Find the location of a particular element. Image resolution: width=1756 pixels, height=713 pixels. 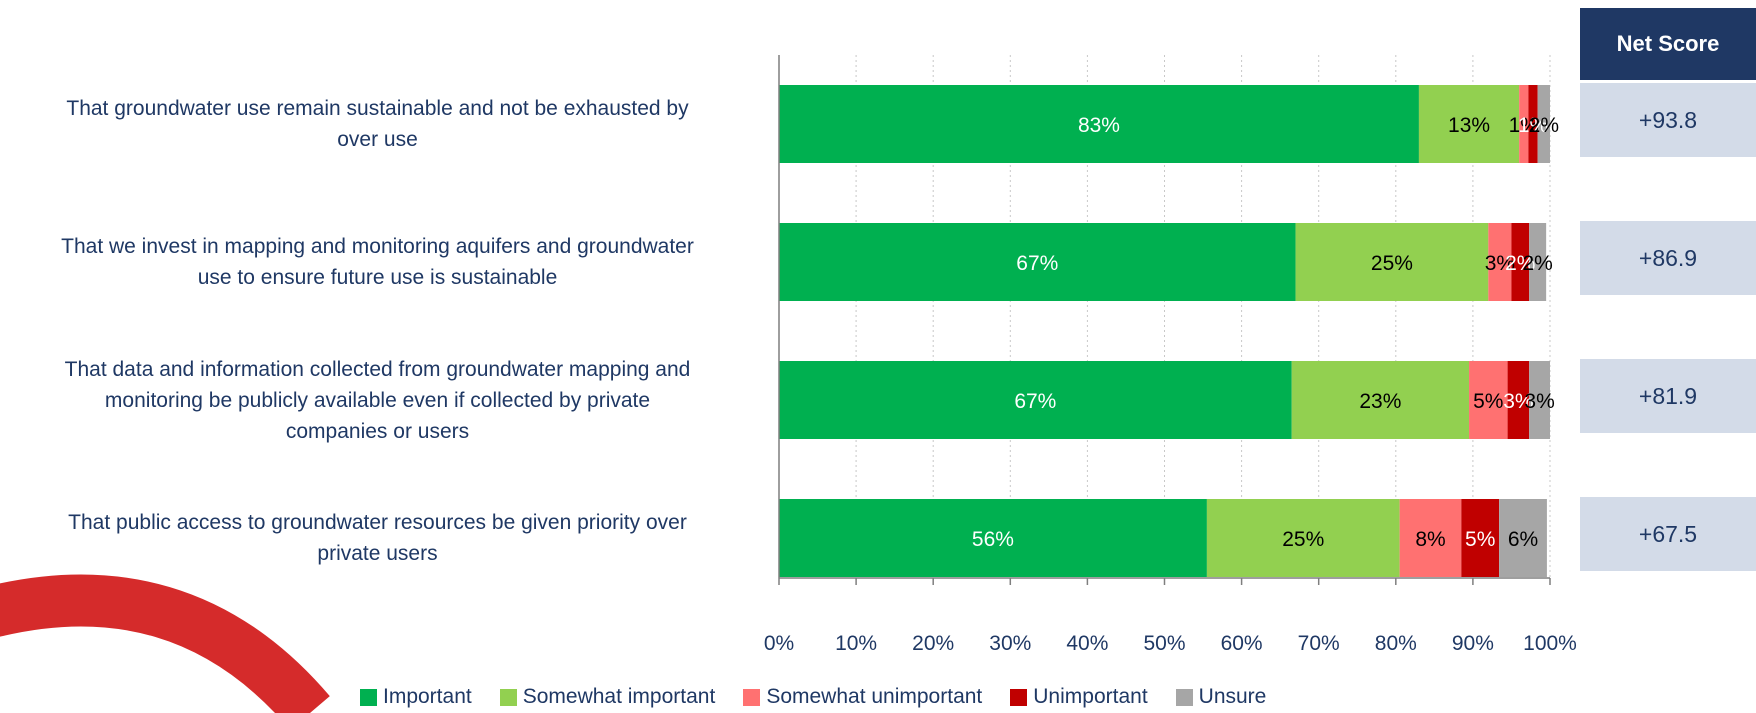

legend-item: Important is located at coordinates (416, 697).